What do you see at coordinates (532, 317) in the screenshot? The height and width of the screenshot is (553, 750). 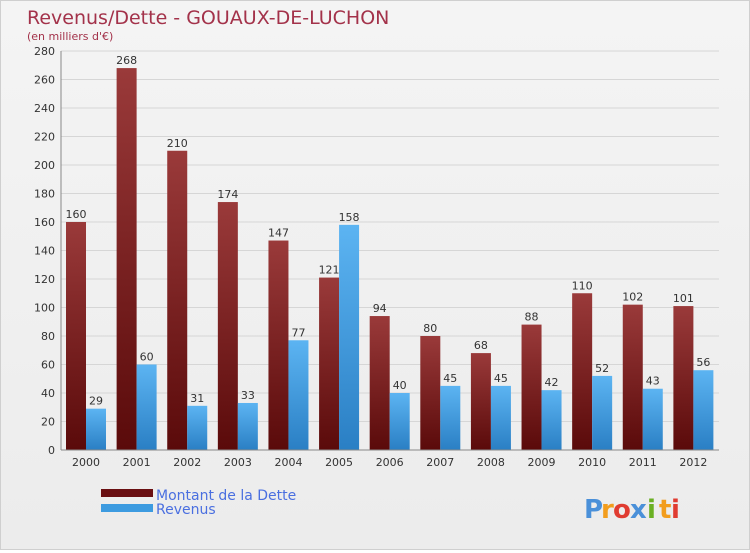 I see `data-label: 88` at bounding box center [532, 317].